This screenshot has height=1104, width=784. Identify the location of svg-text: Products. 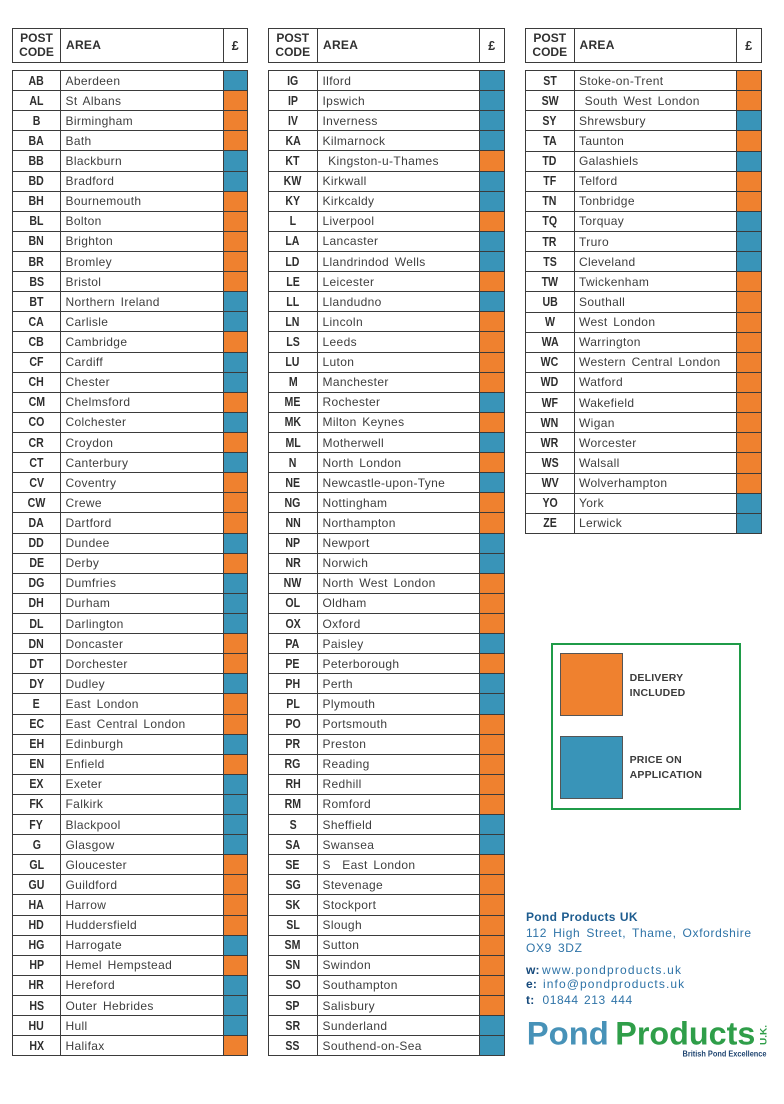
(685, 1034).